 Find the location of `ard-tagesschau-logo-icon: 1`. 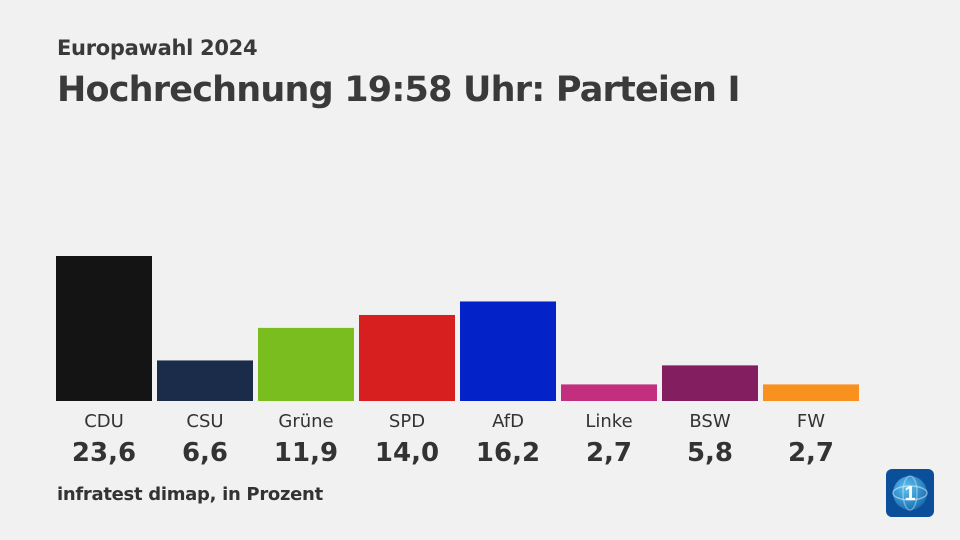

ard-tagesschau-logo-icon: 1 is located at coordinates (910, 493).